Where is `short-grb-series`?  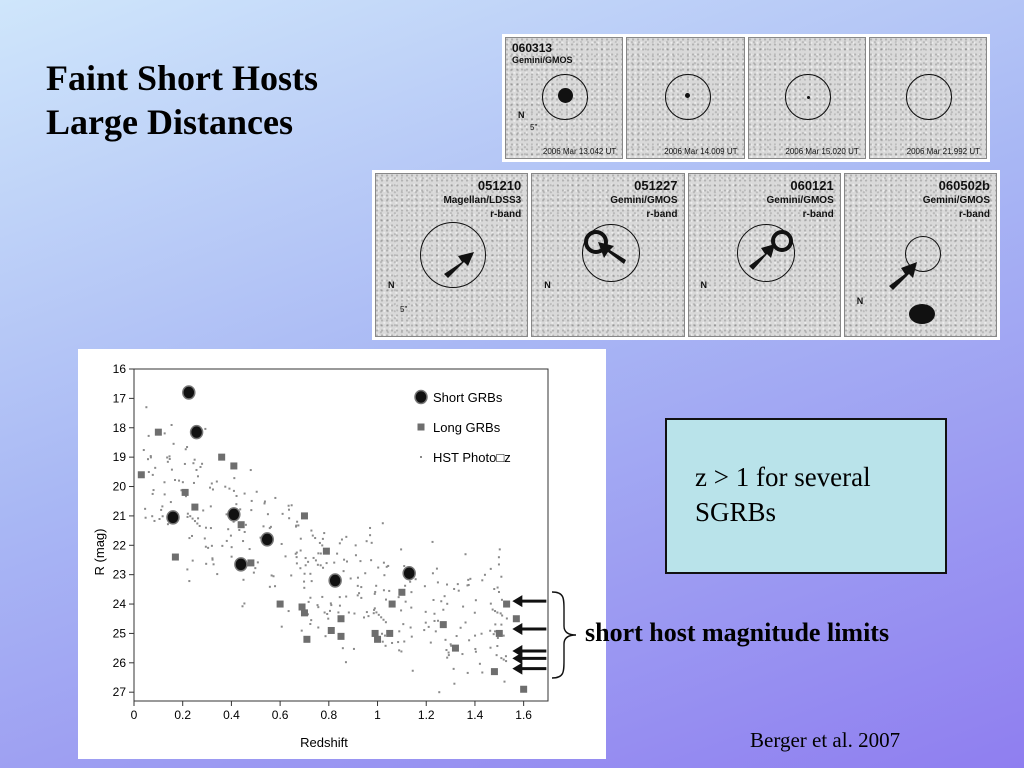 short-grb-series is located at coordinates (291, 486).